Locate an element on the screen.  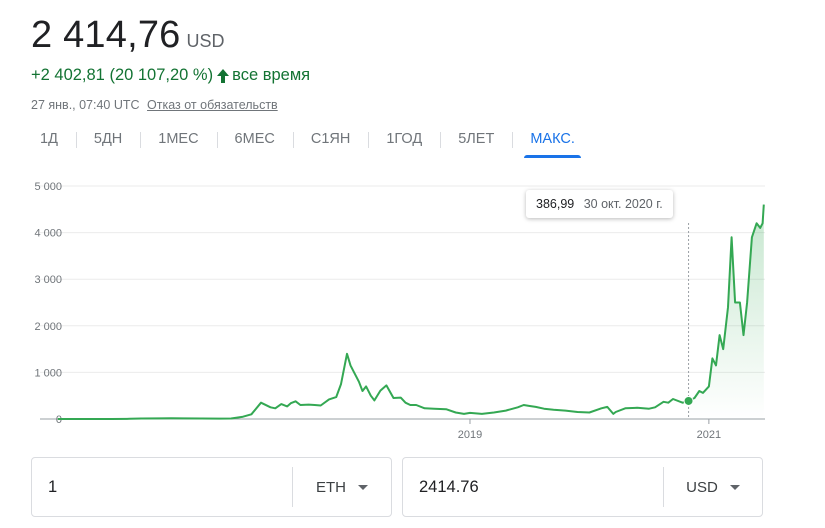
tab-1y: 1ГОД is located at coordinates (404, 141).